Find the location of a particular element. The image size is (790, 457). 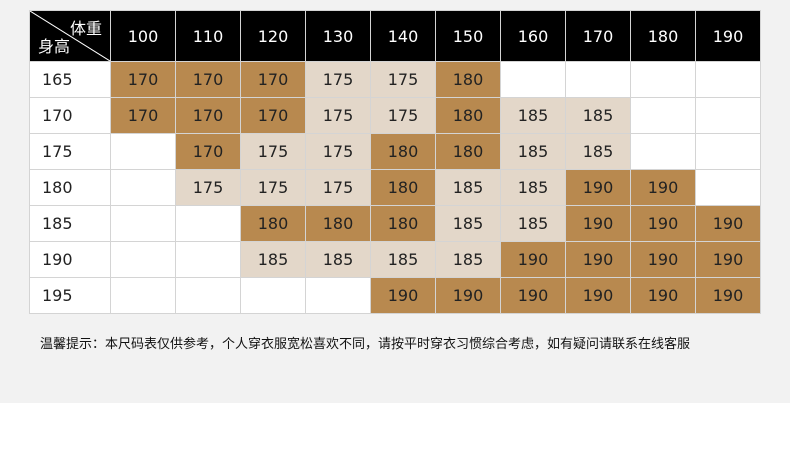

height-label: 身高 is located at coordinates (54, 46).